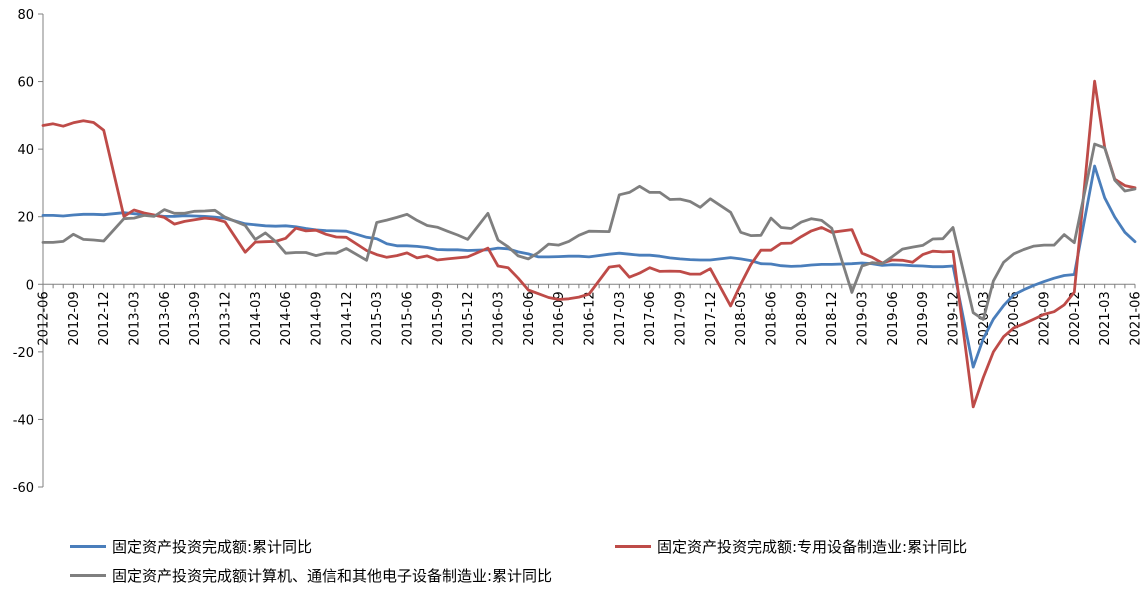  What do you see at coordinates (44, 318) in the screenshot?
I see `x-tick-label: 2012-06` at bounding box center [44, 318].